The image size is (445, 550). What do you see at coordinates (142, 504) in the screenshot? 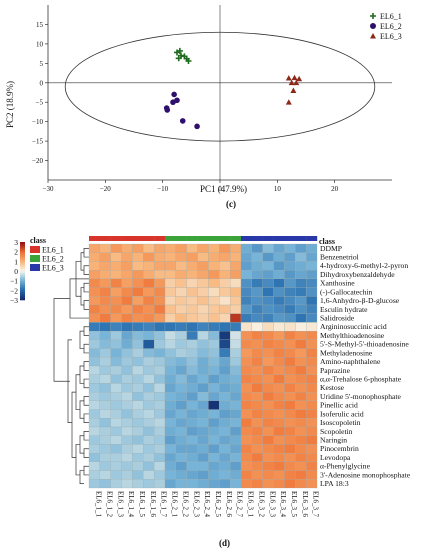
I see `column-label: EL6_1_5` at bounding box center [142, 504].